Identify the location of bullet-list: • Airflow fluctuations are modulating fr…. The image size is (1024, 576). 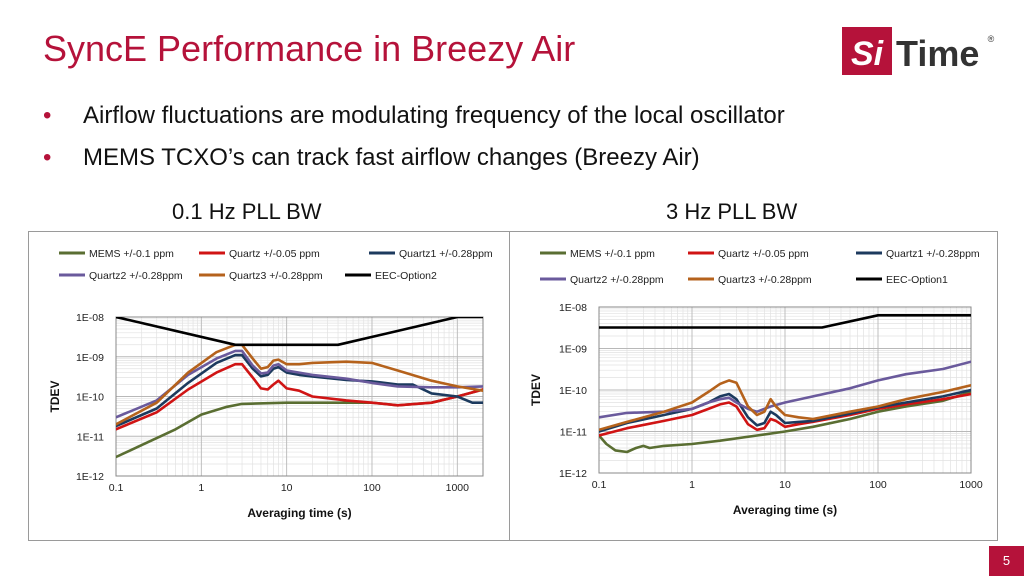
(414, 137).